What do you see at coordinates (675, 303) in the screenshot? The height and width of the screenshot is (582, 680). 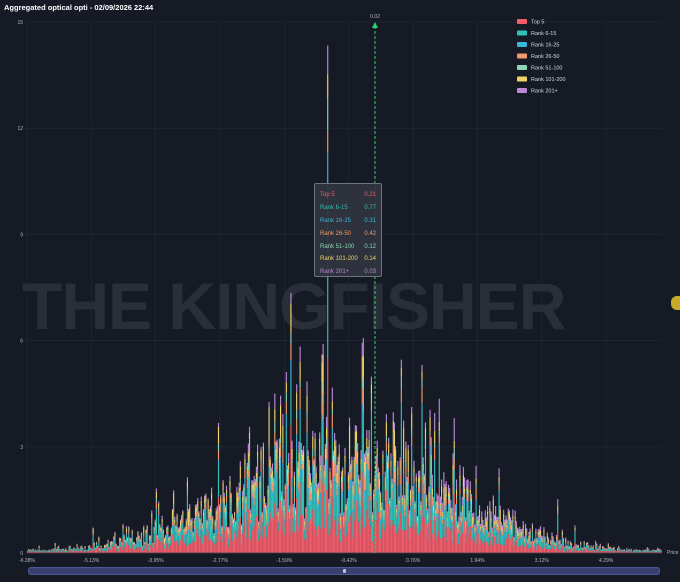 I see `side-panel-handle` at bounding box center [675, 303].